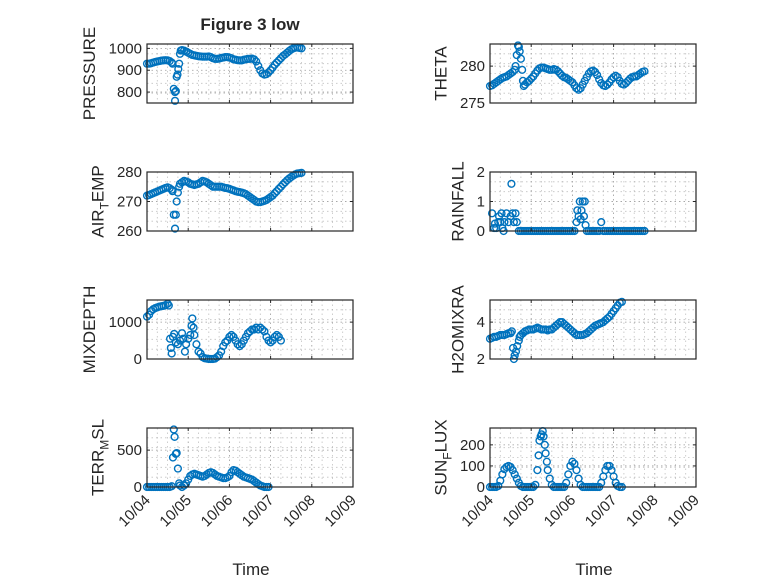 This screenshot has width=778, height=583. I want to click on y-tick-label: 260, so click(129, 231).